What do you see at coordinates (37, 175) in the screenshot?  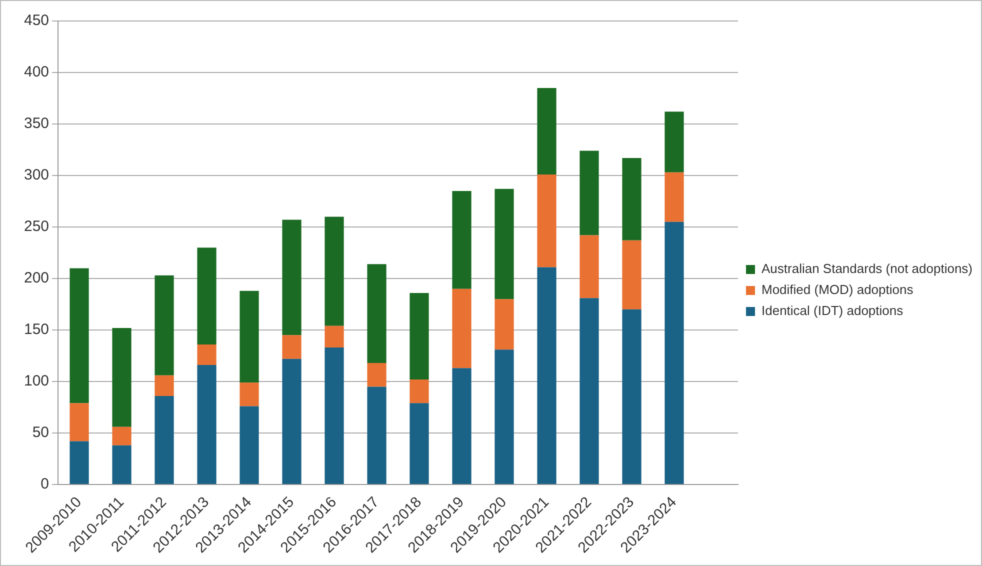 I see `y-tick-label: 300` at bounding box center [37, 175].